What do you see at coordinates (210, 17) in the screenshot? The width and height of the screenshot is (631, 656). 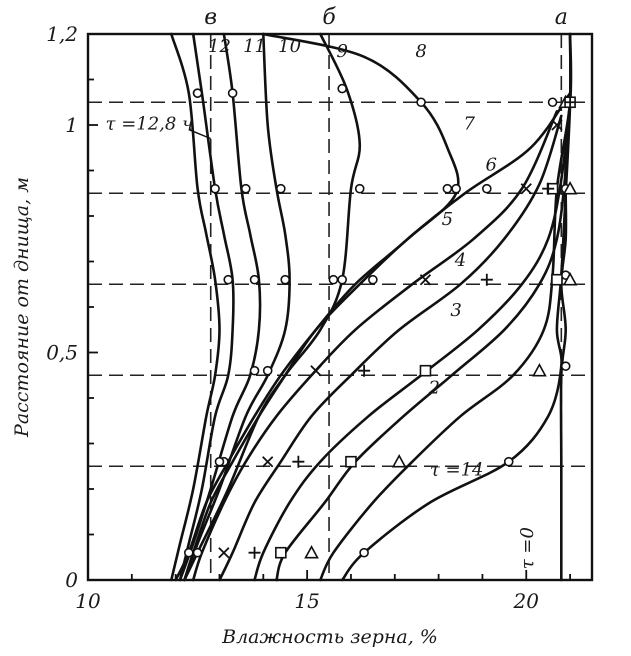 I see `top-label: в` at bounding box center [210, 17].